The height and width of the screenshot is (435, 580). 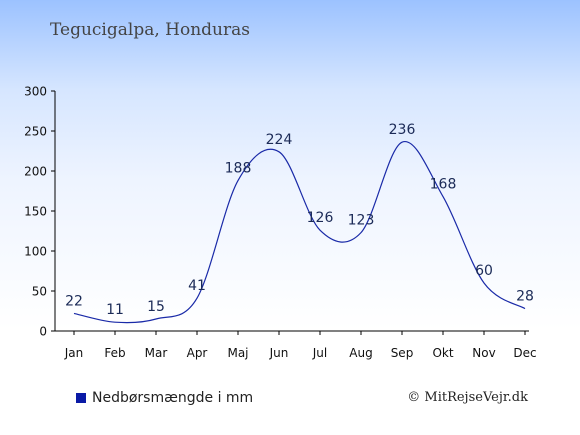 I want to click on x-tick-label: Okt, so click(x=442, y=353).